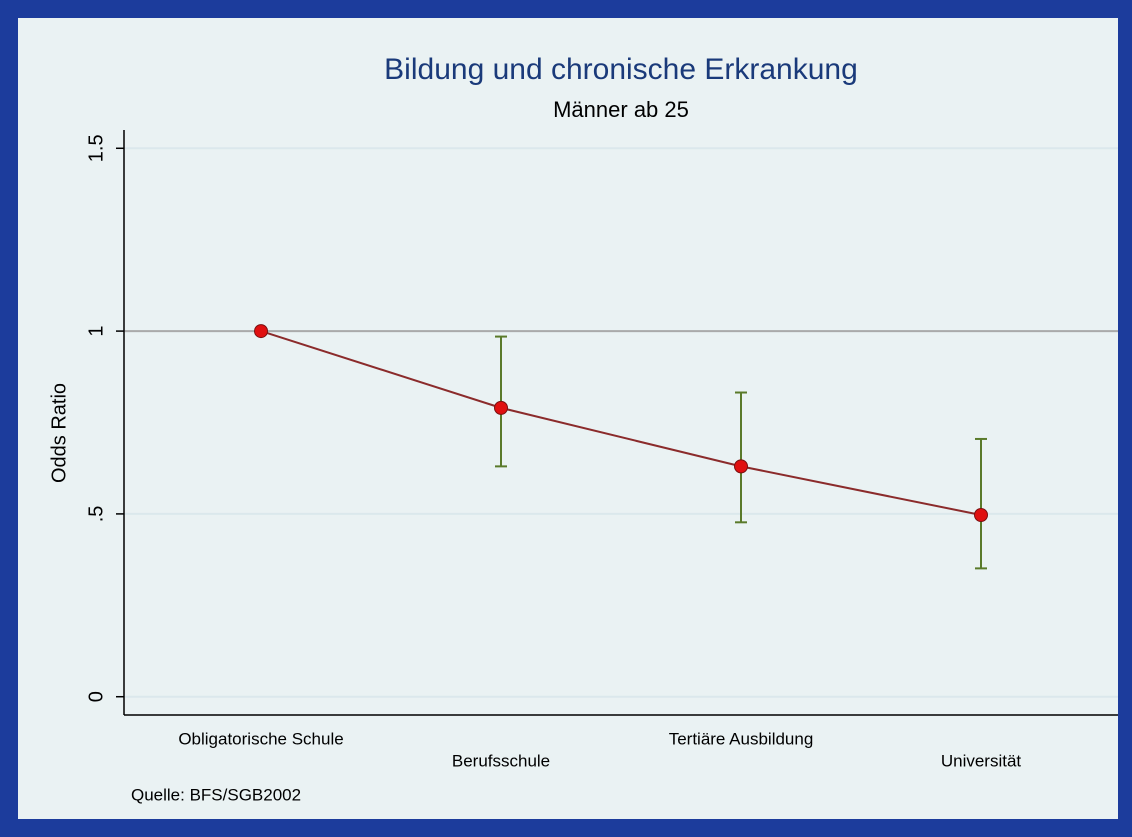  What do you see at coordinates (96, 148) in the screenshot?
I see `y-tick-label: 1.5` at bounding box center [96, 148].